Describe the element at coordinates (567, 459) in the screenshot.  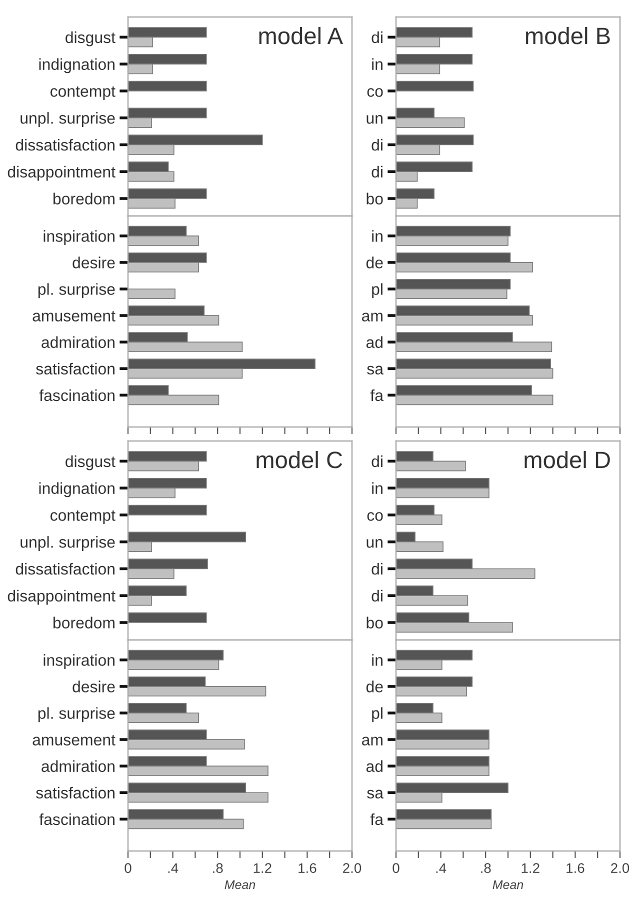
I see `chart-title: model D` at that location.